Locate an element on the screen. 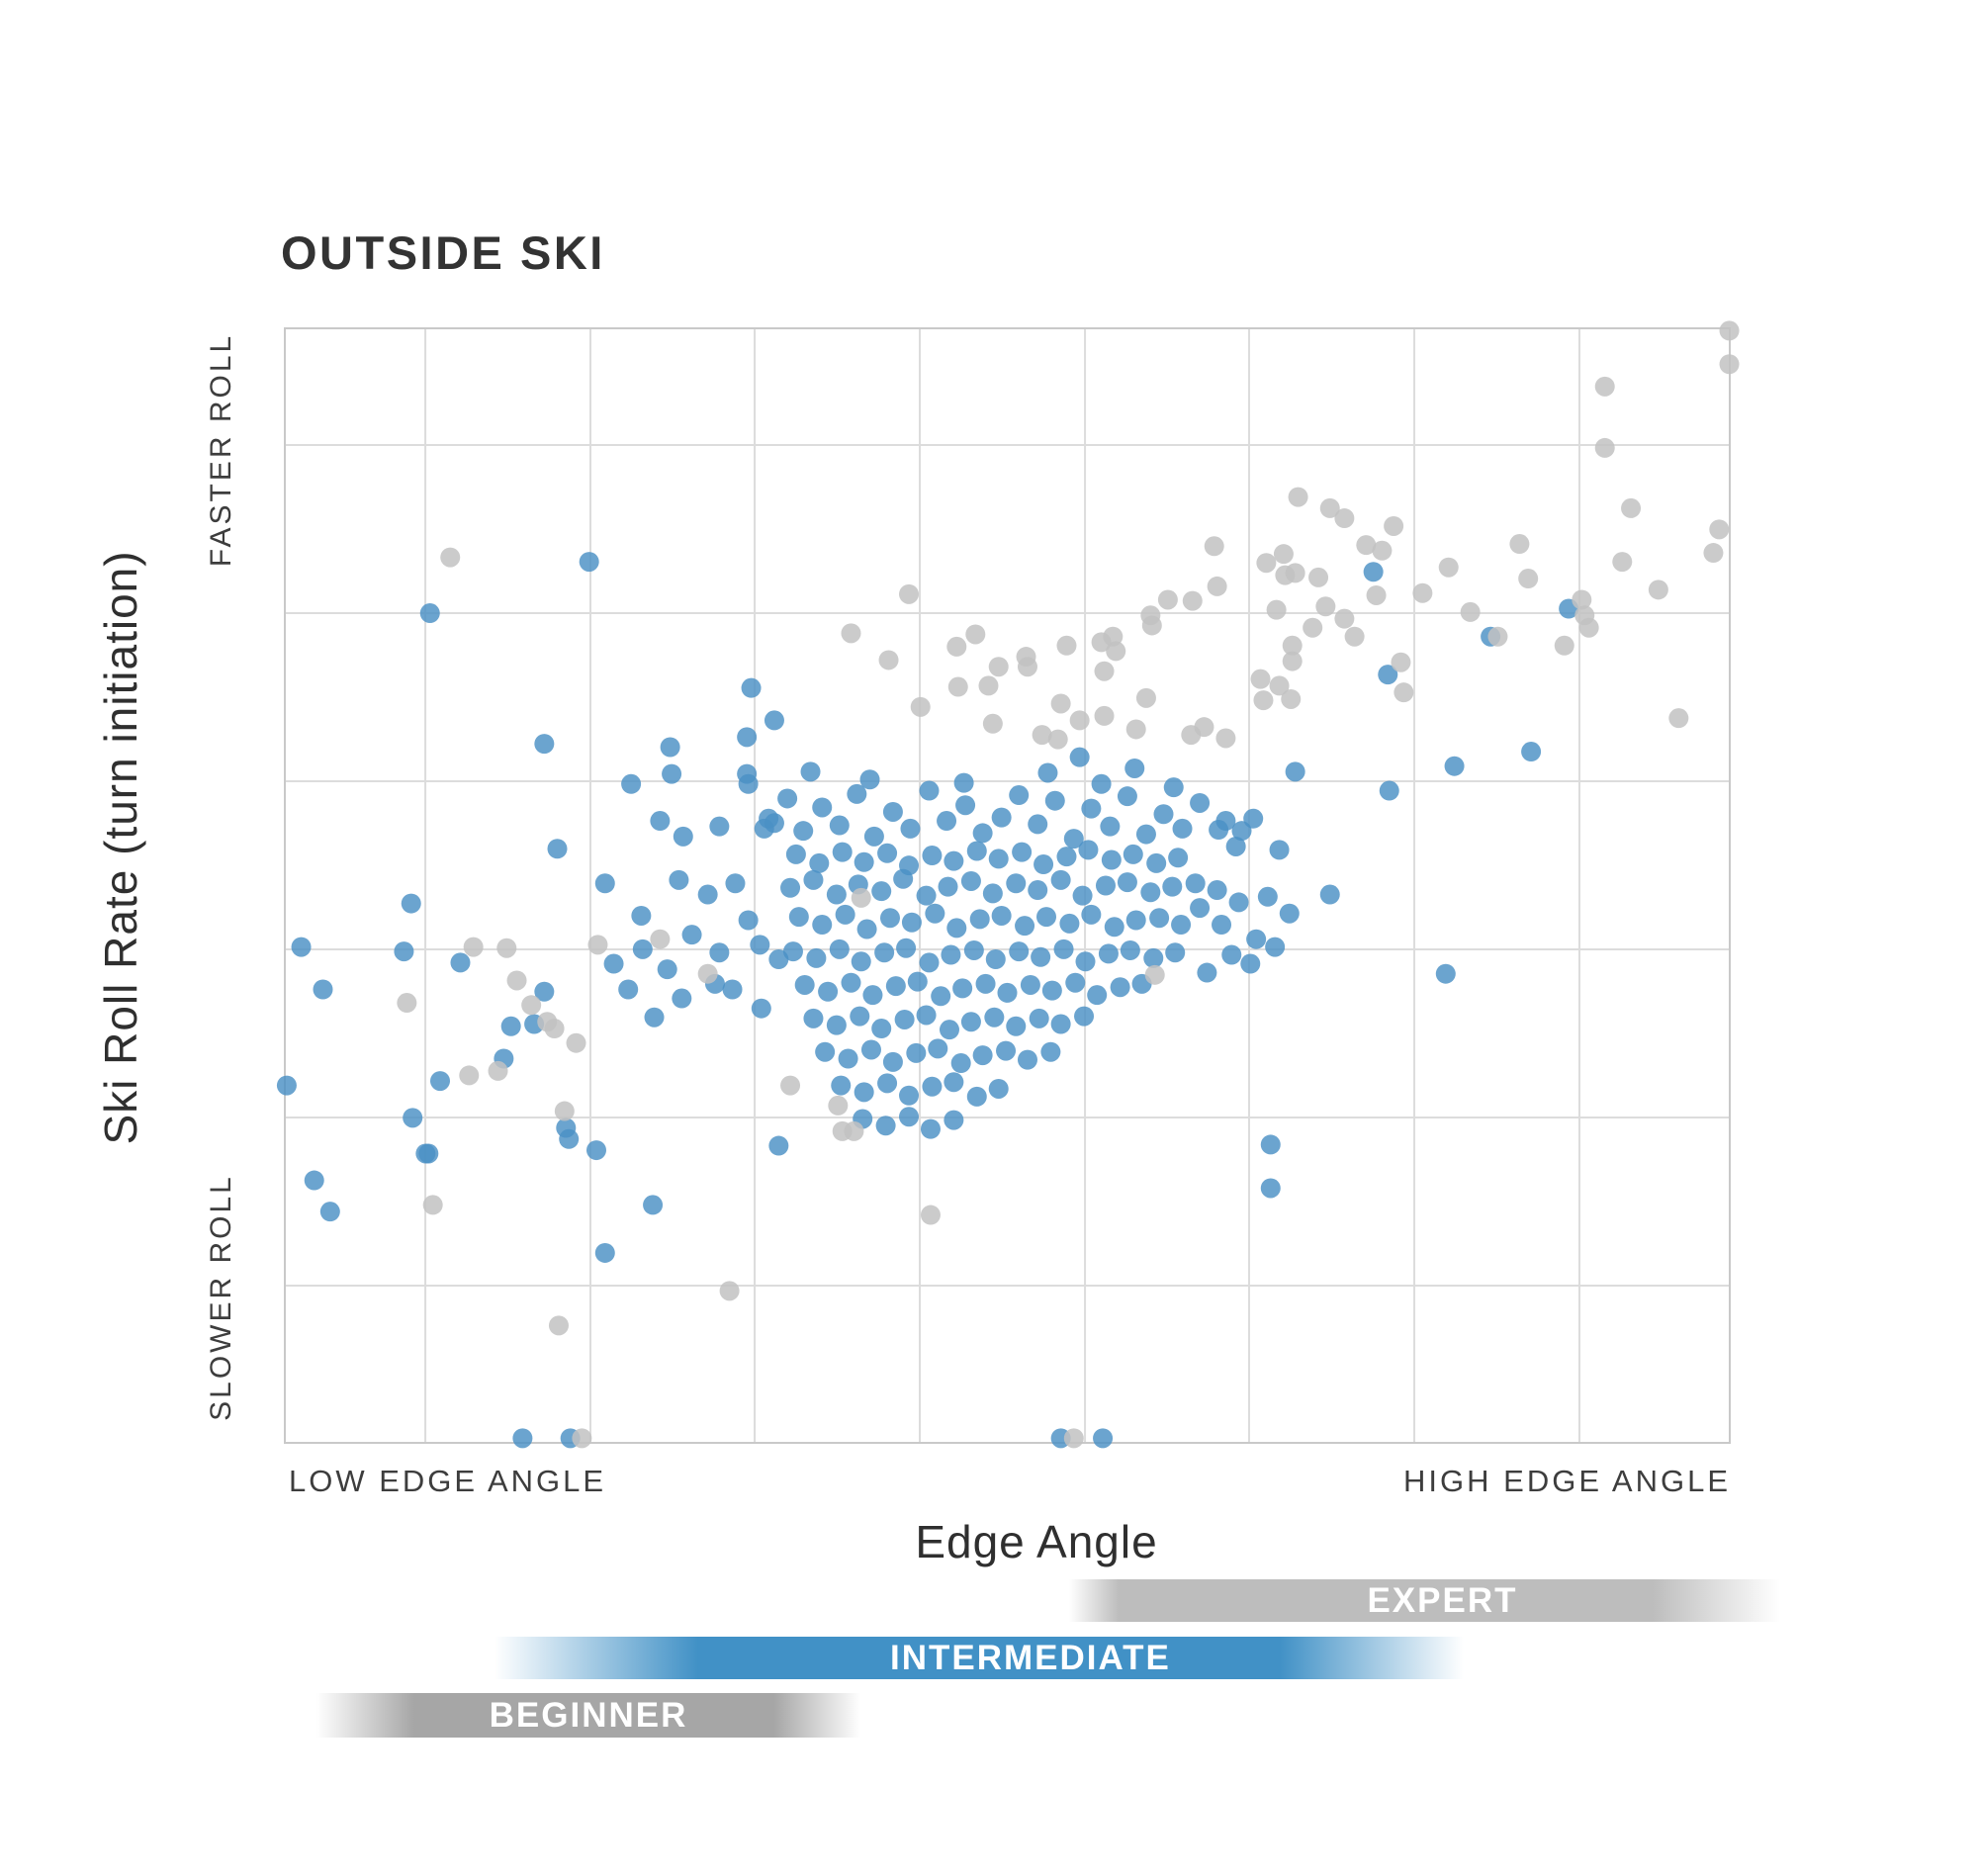 The image size is (1978, 1876). legend-bar-expert: EXPERT is located at coordinates (1424, 1600).